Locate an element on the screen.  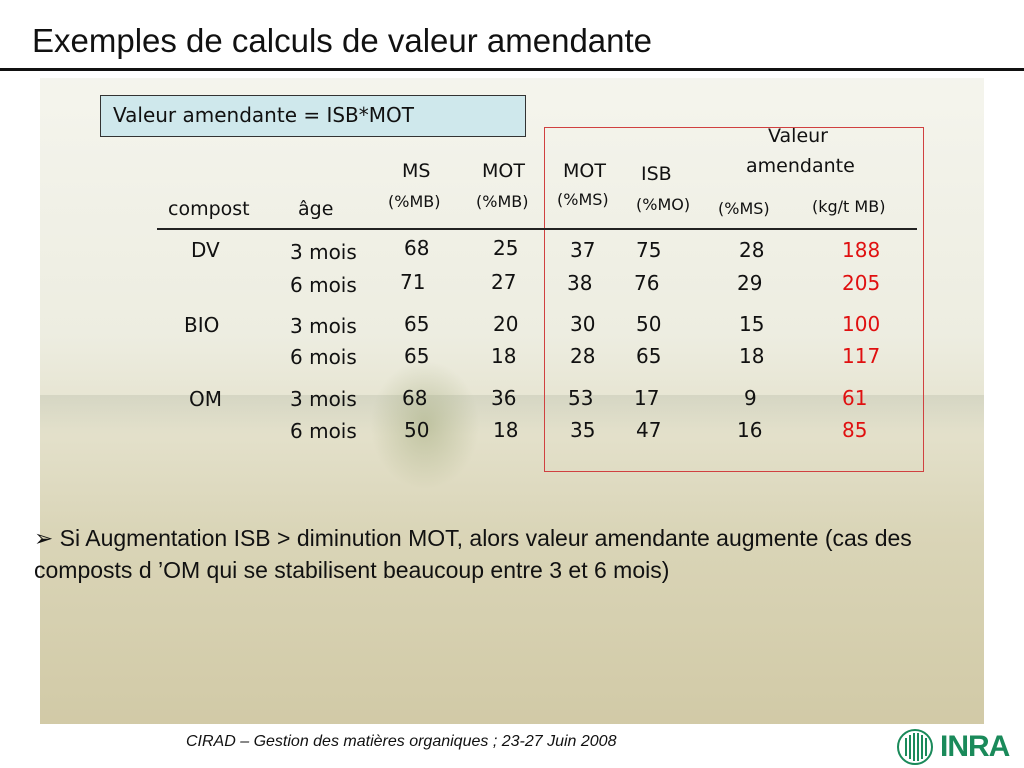
header-isb: ISB is located at coordinates (656, 174).